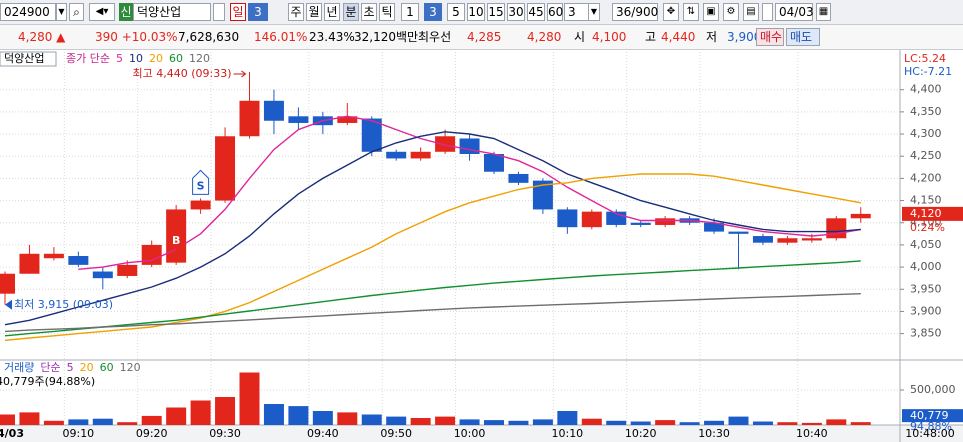 The image size is (963, 442). Describe the element at coordinates (470, 433) in the screenshot. I see `x-tick-label: 10:00` at that location.